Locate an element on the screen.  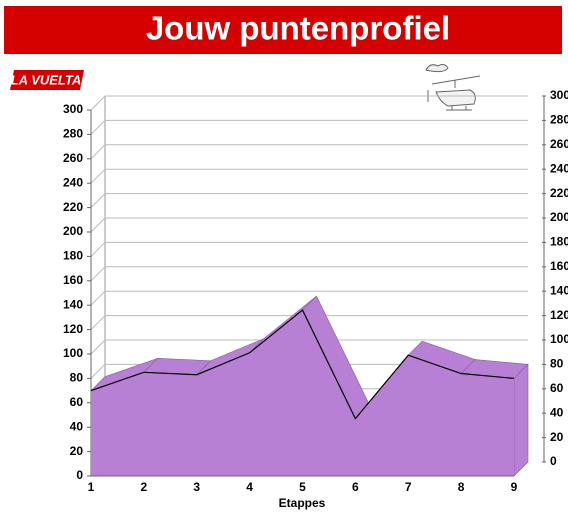
y-tick-label: 60 is located at coordinates (77, 402).